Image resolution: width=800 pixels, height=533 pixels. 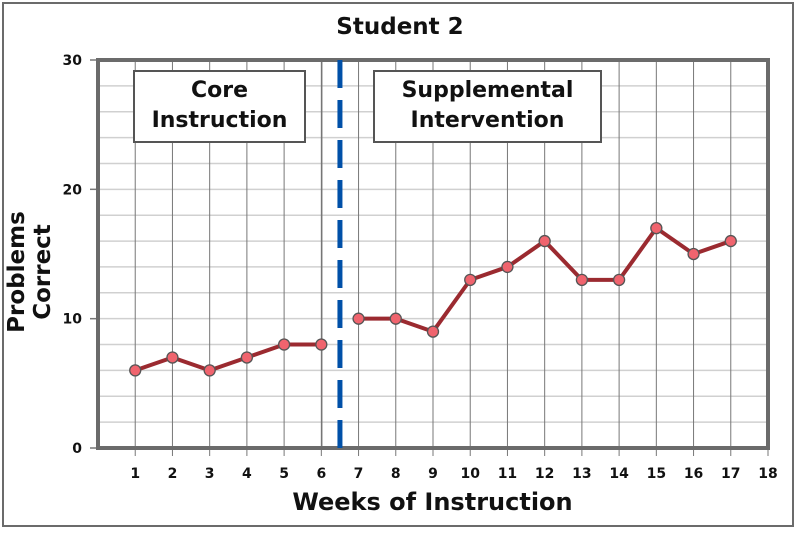 I want to click on annotation-line: Core, so click(x=219, y=90).